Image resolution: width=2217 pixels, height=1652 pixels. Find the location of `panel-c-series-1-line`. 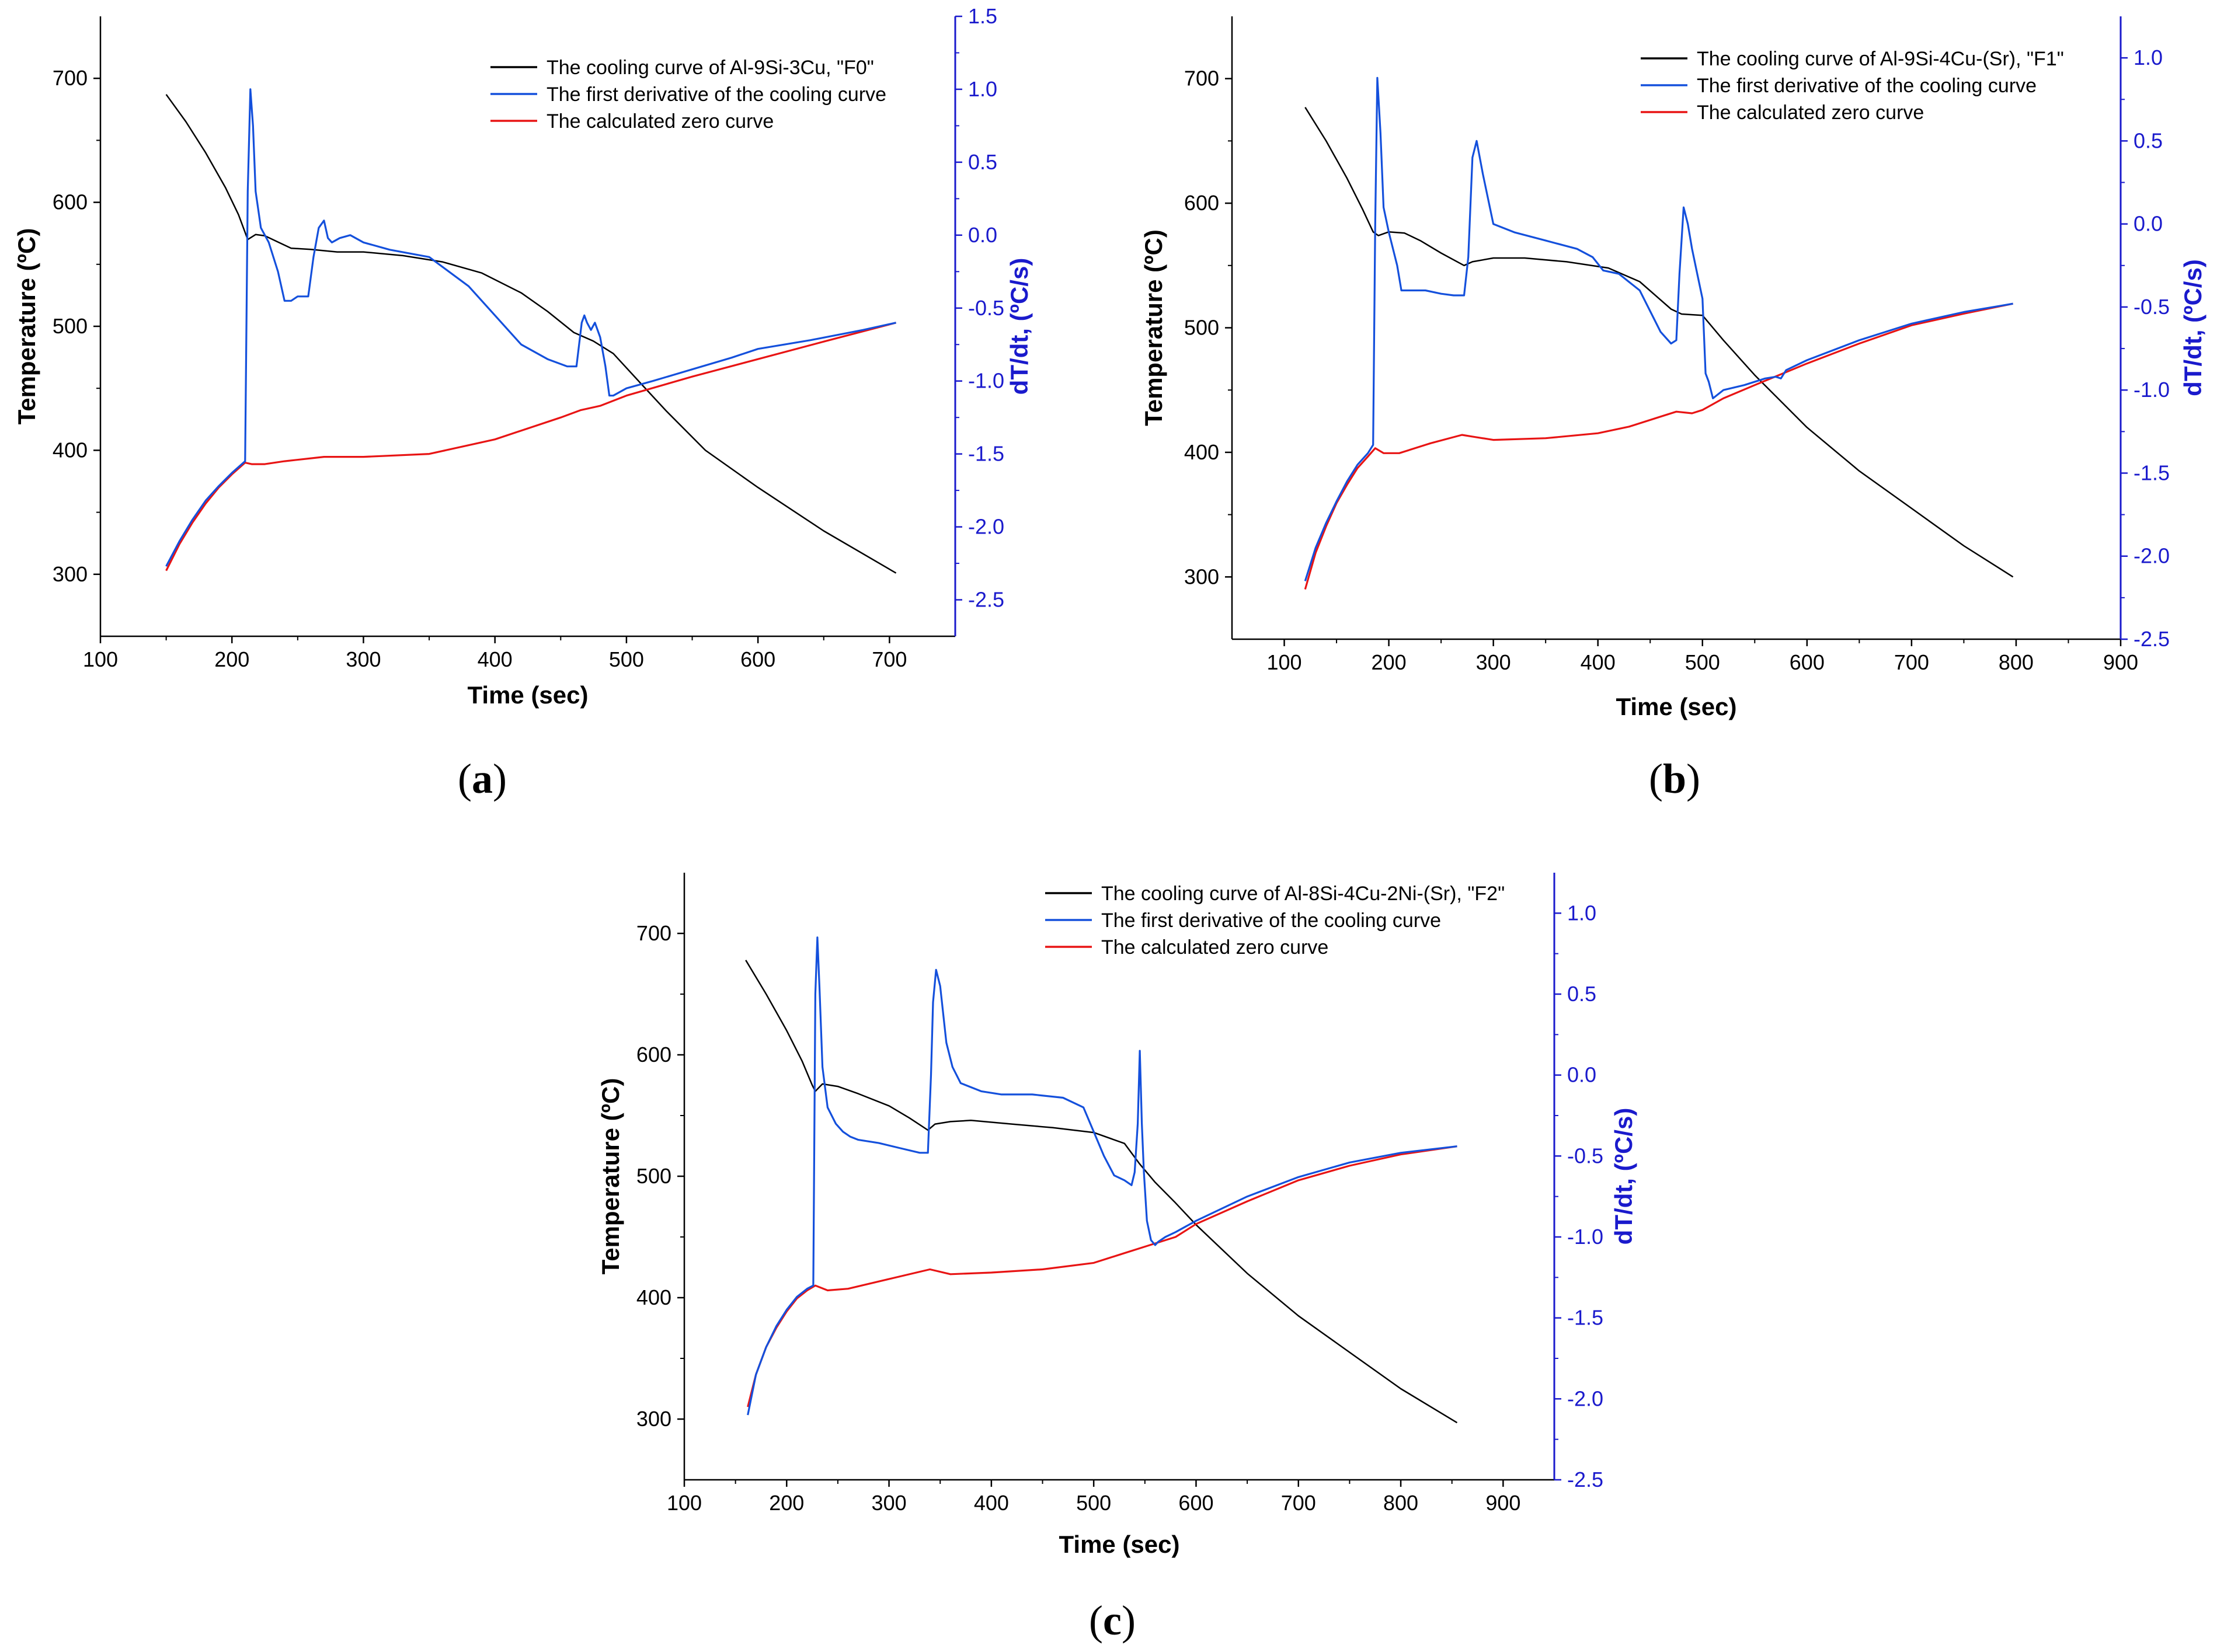

panel-c-series-1-line is located at coordinates (1102, 1176).